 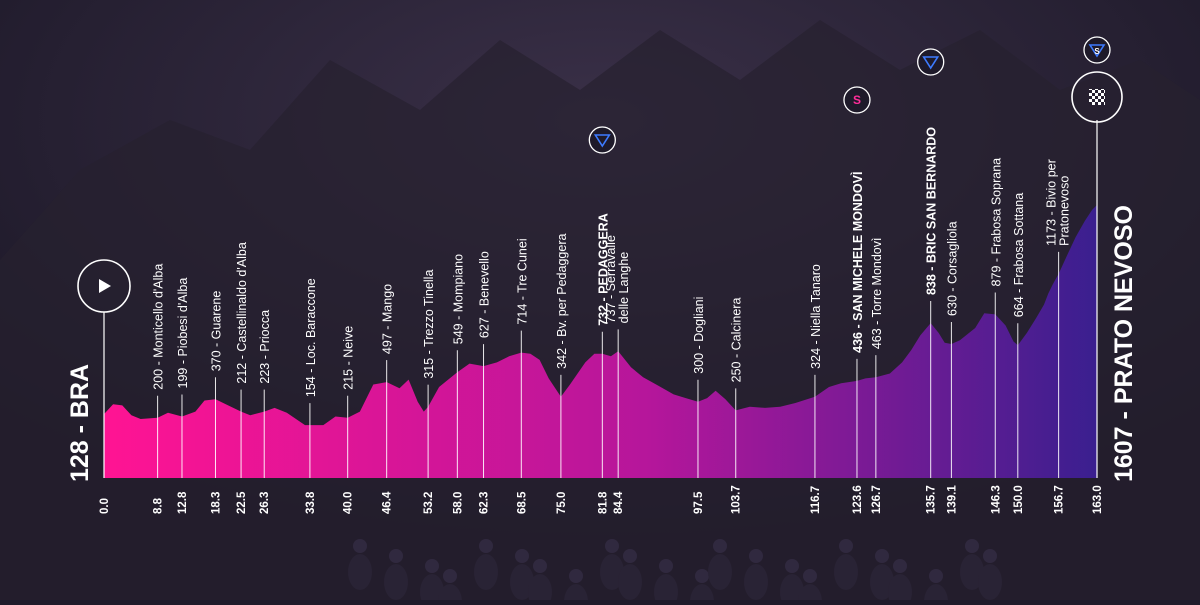 I want to click on waypoint-label: 737 - Serravalle, so click(x=611, y=279).